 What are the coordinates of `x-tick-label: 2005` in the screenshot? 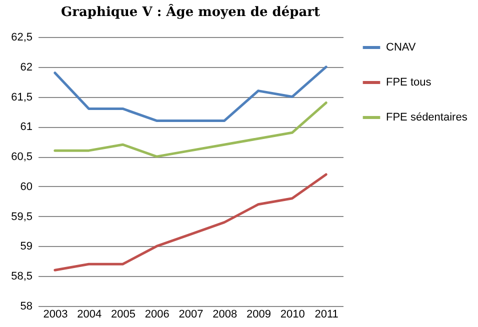 It's located at (123, 314).